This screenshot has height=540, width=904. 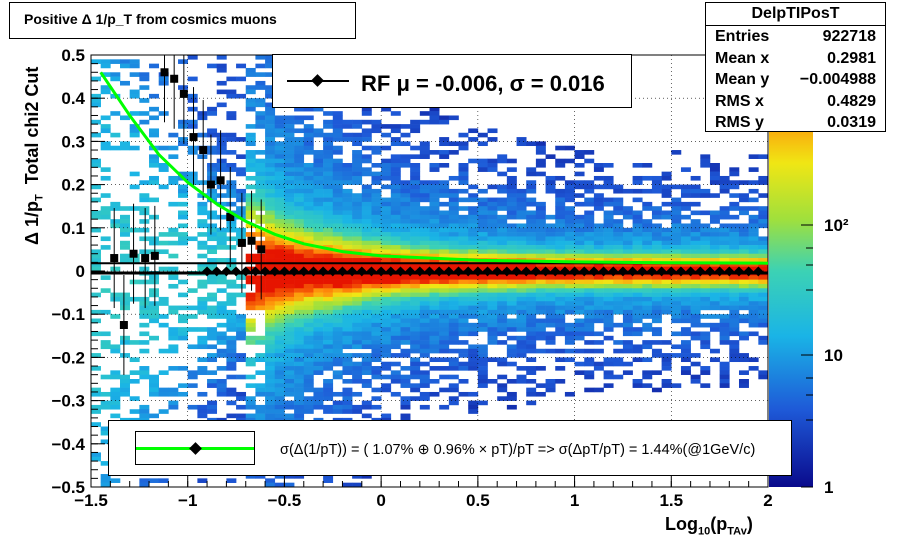 What do you see at coordinates (193, 137) in the screenshot?
I see `profile-marker` at bounding box center [193, 137].